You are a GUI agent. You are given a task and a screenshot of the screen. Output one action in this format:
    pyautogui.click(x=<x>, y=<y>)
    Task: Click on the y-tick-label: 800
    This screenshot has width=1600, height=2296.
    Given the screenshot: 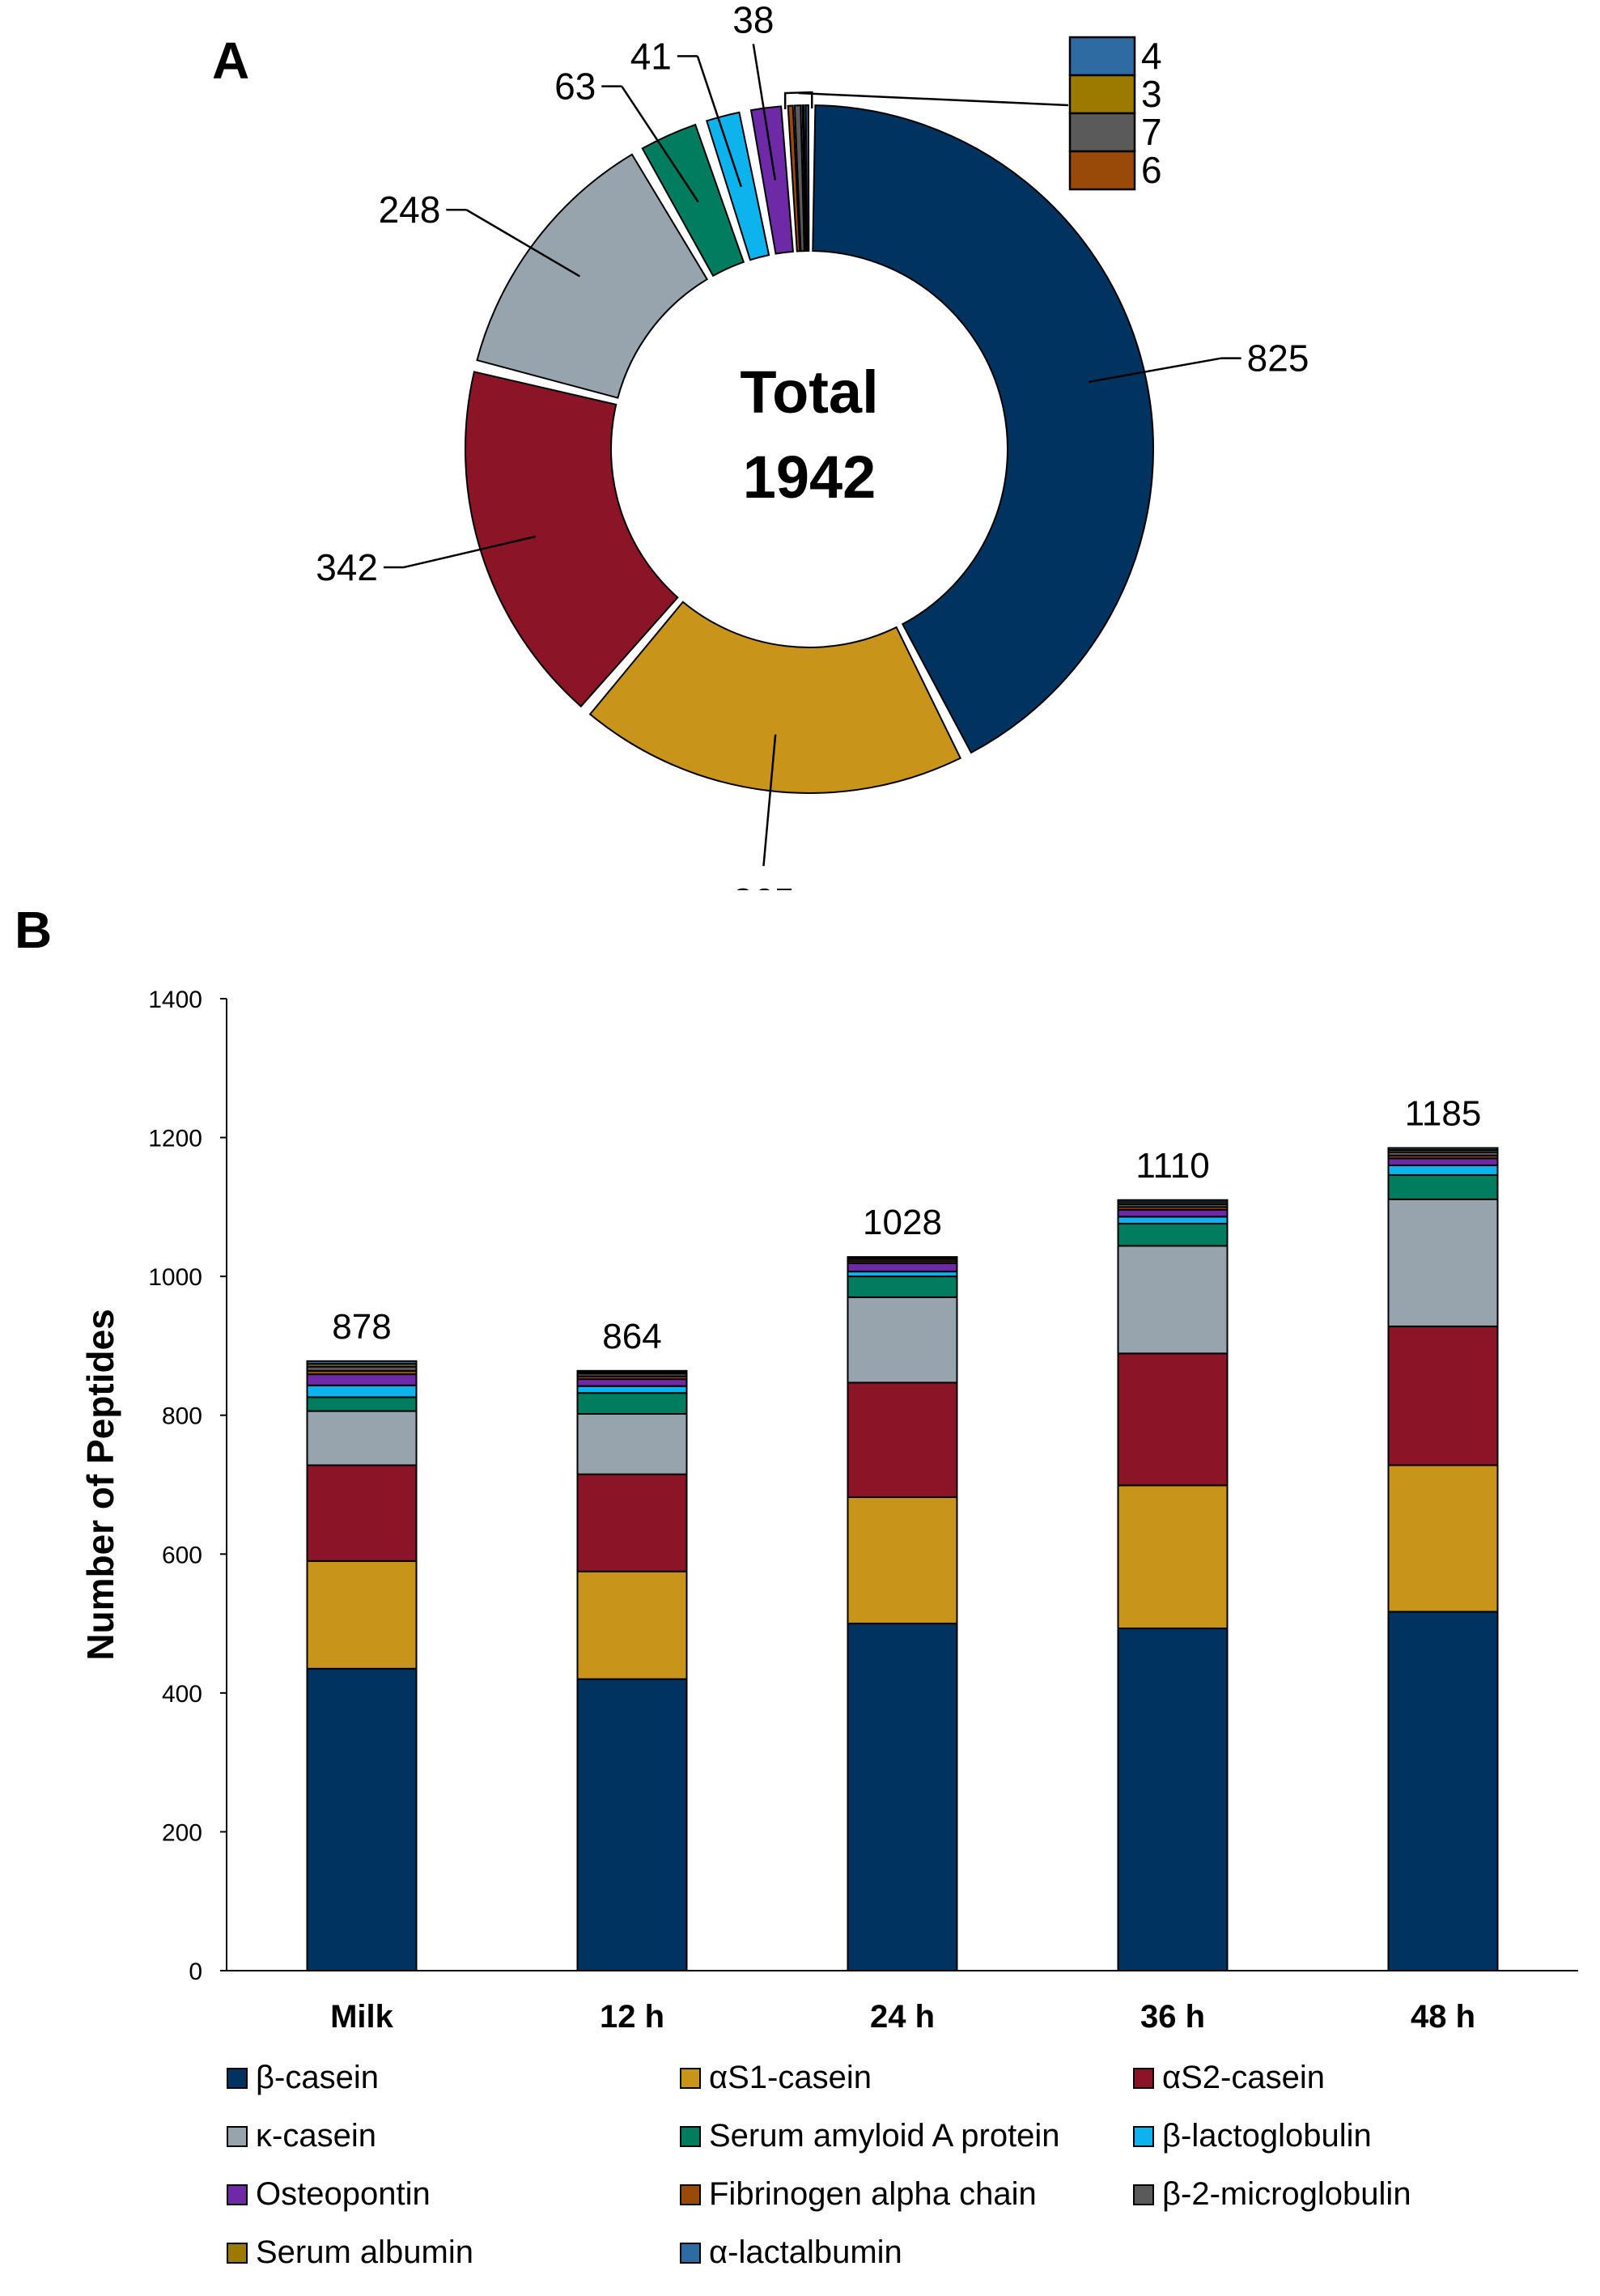 What is the action you would take?
    pyautogui.click(x=182, y=1416)
    